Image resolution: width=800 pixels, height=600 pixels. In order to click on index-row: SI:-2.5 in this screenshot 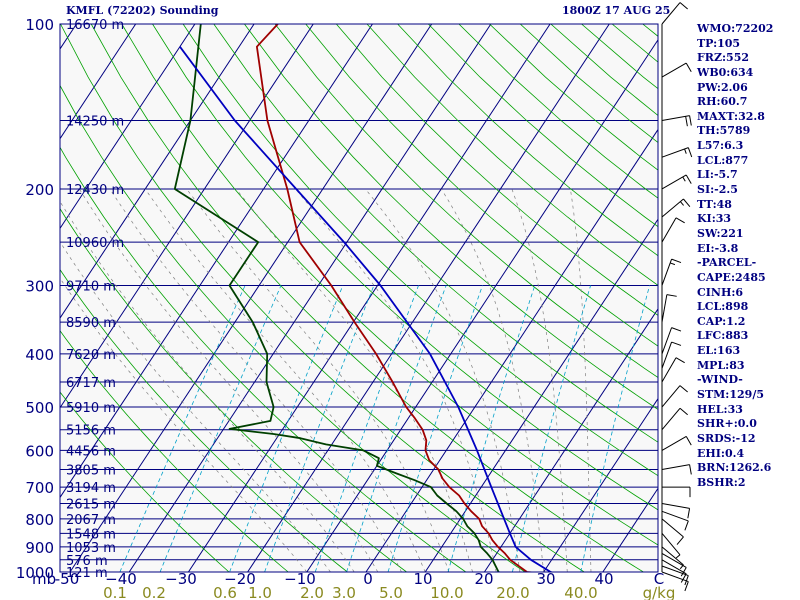, I will do `click(717, 190)`.